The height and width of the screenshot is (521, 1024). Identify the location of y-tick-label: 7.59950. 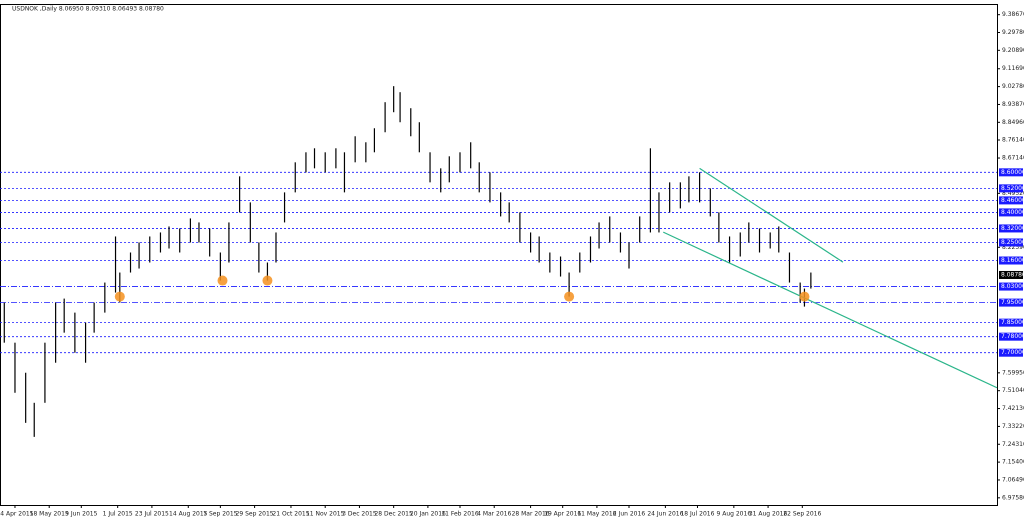
(1013, 372).